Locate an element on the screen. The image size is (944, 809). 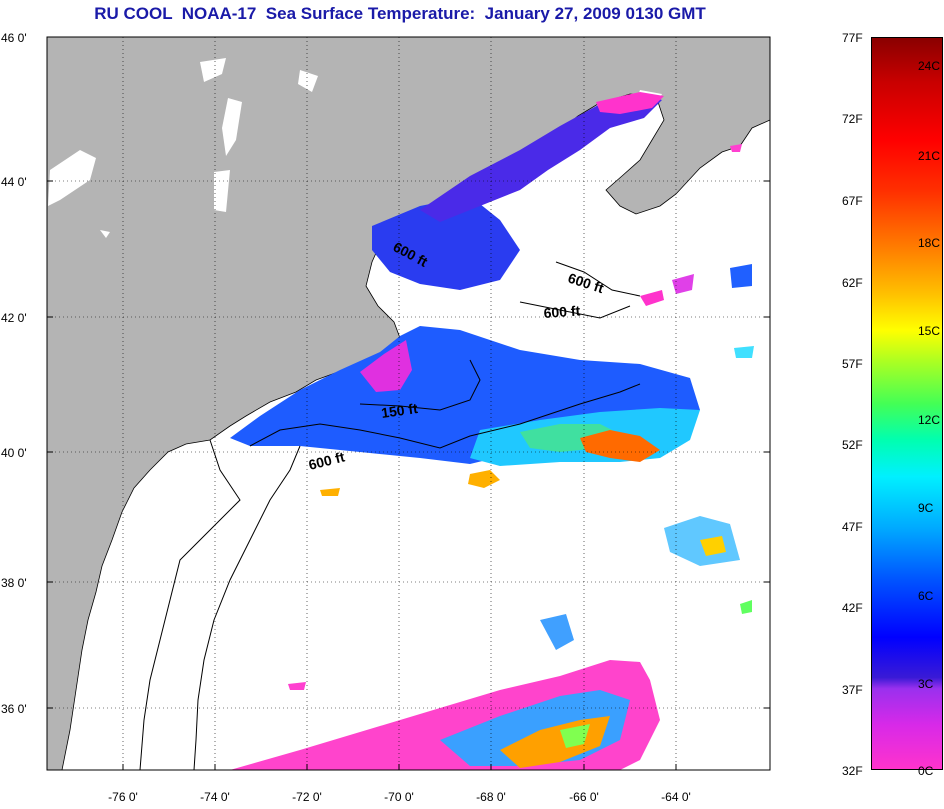
colorbar-c-label: 12C is located at coordinates (929, 420).